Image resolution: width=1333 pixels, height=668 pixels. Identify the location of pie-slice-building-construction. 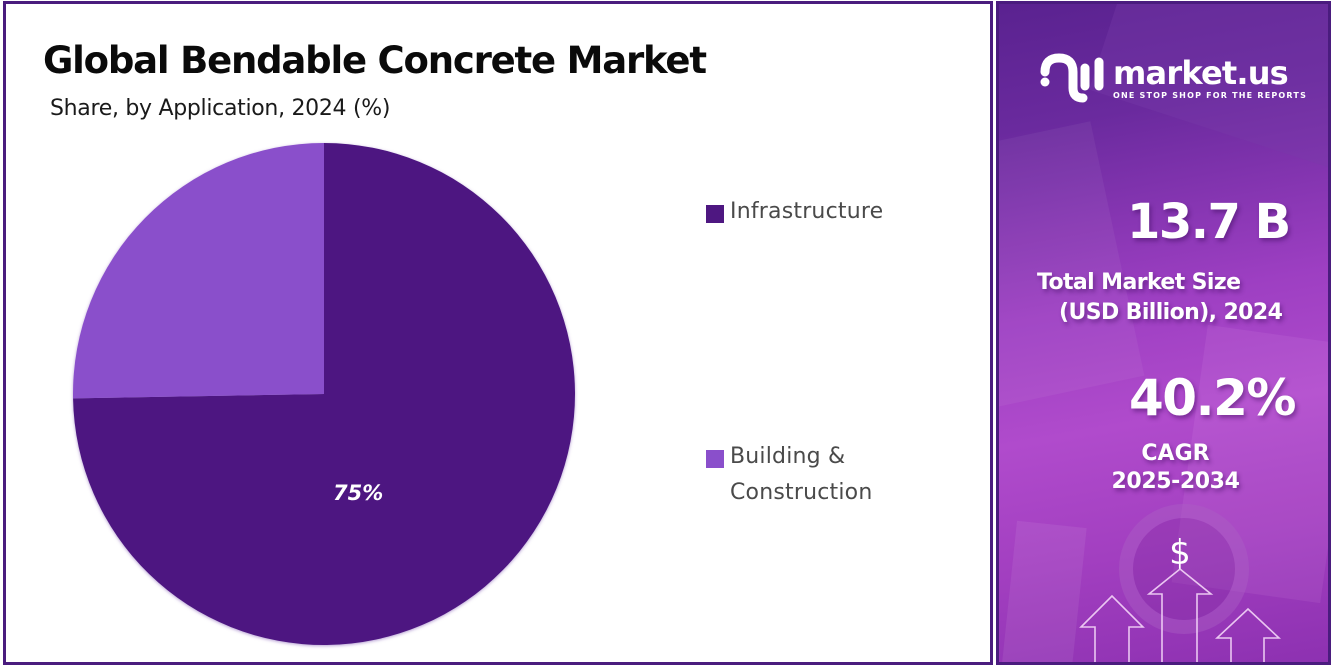
(198, 271).